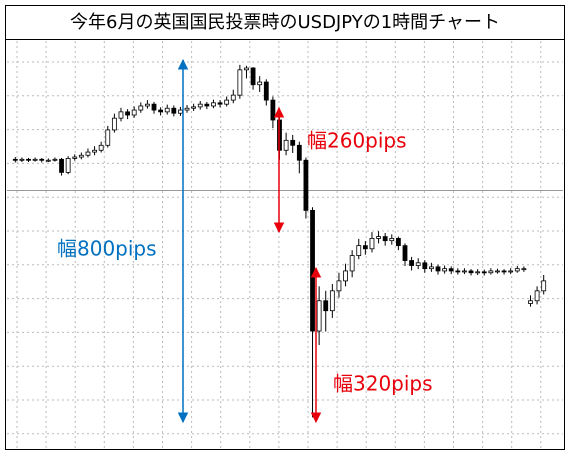 The width and height of the screenshot is (571, 456). What do you see at coordinates (285, 22) in the screenshot?
I see `chart-title: 今年6月の英国国民投票時のUSDJPYの1時間チャート` at bounding box center [285, 22].